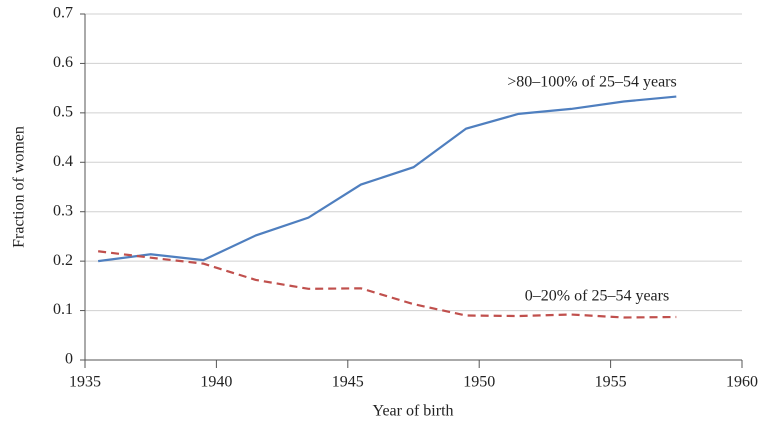  Describe the element at coordinates (19, 187) in the screenshot. I see `y-axis-label: Fraction of women` at that location.